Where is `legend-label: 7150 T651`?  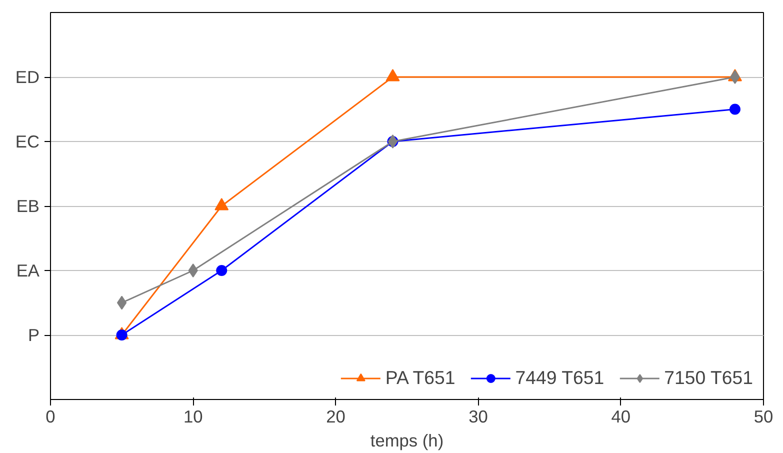 legend-label: 7150 T651 is located at coordinates (708, 378).